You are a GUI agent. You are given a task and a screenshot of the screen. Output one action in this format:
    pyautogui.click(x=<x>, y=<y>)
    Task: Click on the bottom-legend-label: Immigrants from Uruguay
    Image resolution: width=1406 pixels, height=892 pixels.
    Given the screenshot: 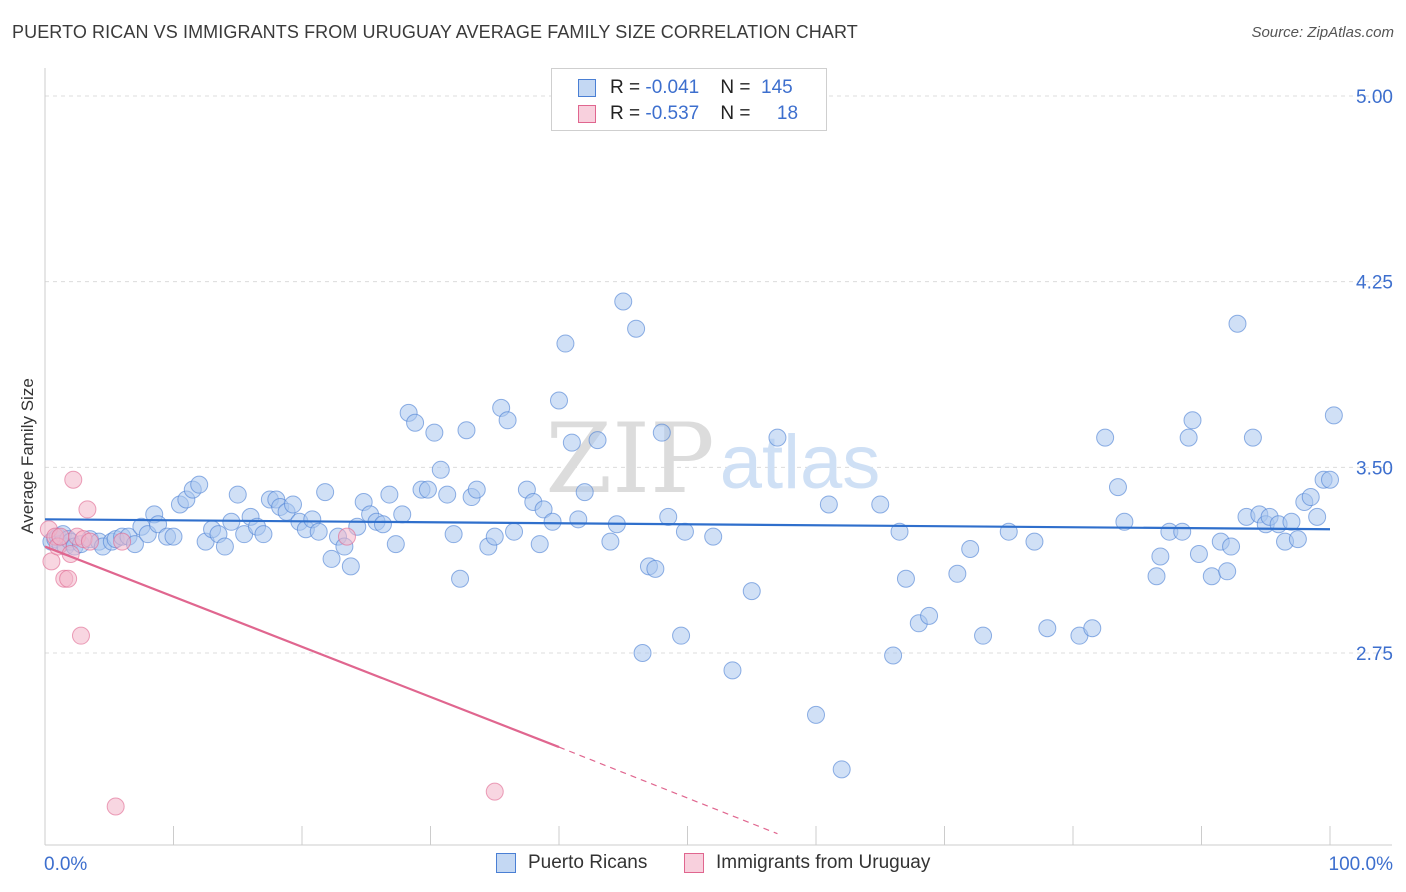 What is the action you would take?
    pyautogui.click(x=823, y=862)
    